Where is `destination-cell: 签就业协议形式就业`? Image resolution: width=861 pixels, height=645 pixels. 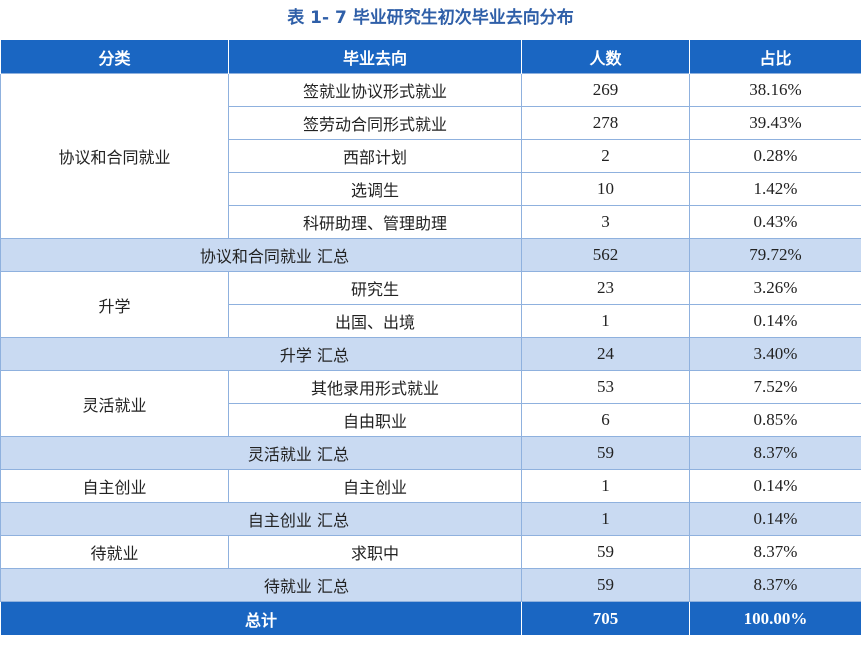
destination-cell: 签就业协议形式就业 is located at coordinates (375, 90).